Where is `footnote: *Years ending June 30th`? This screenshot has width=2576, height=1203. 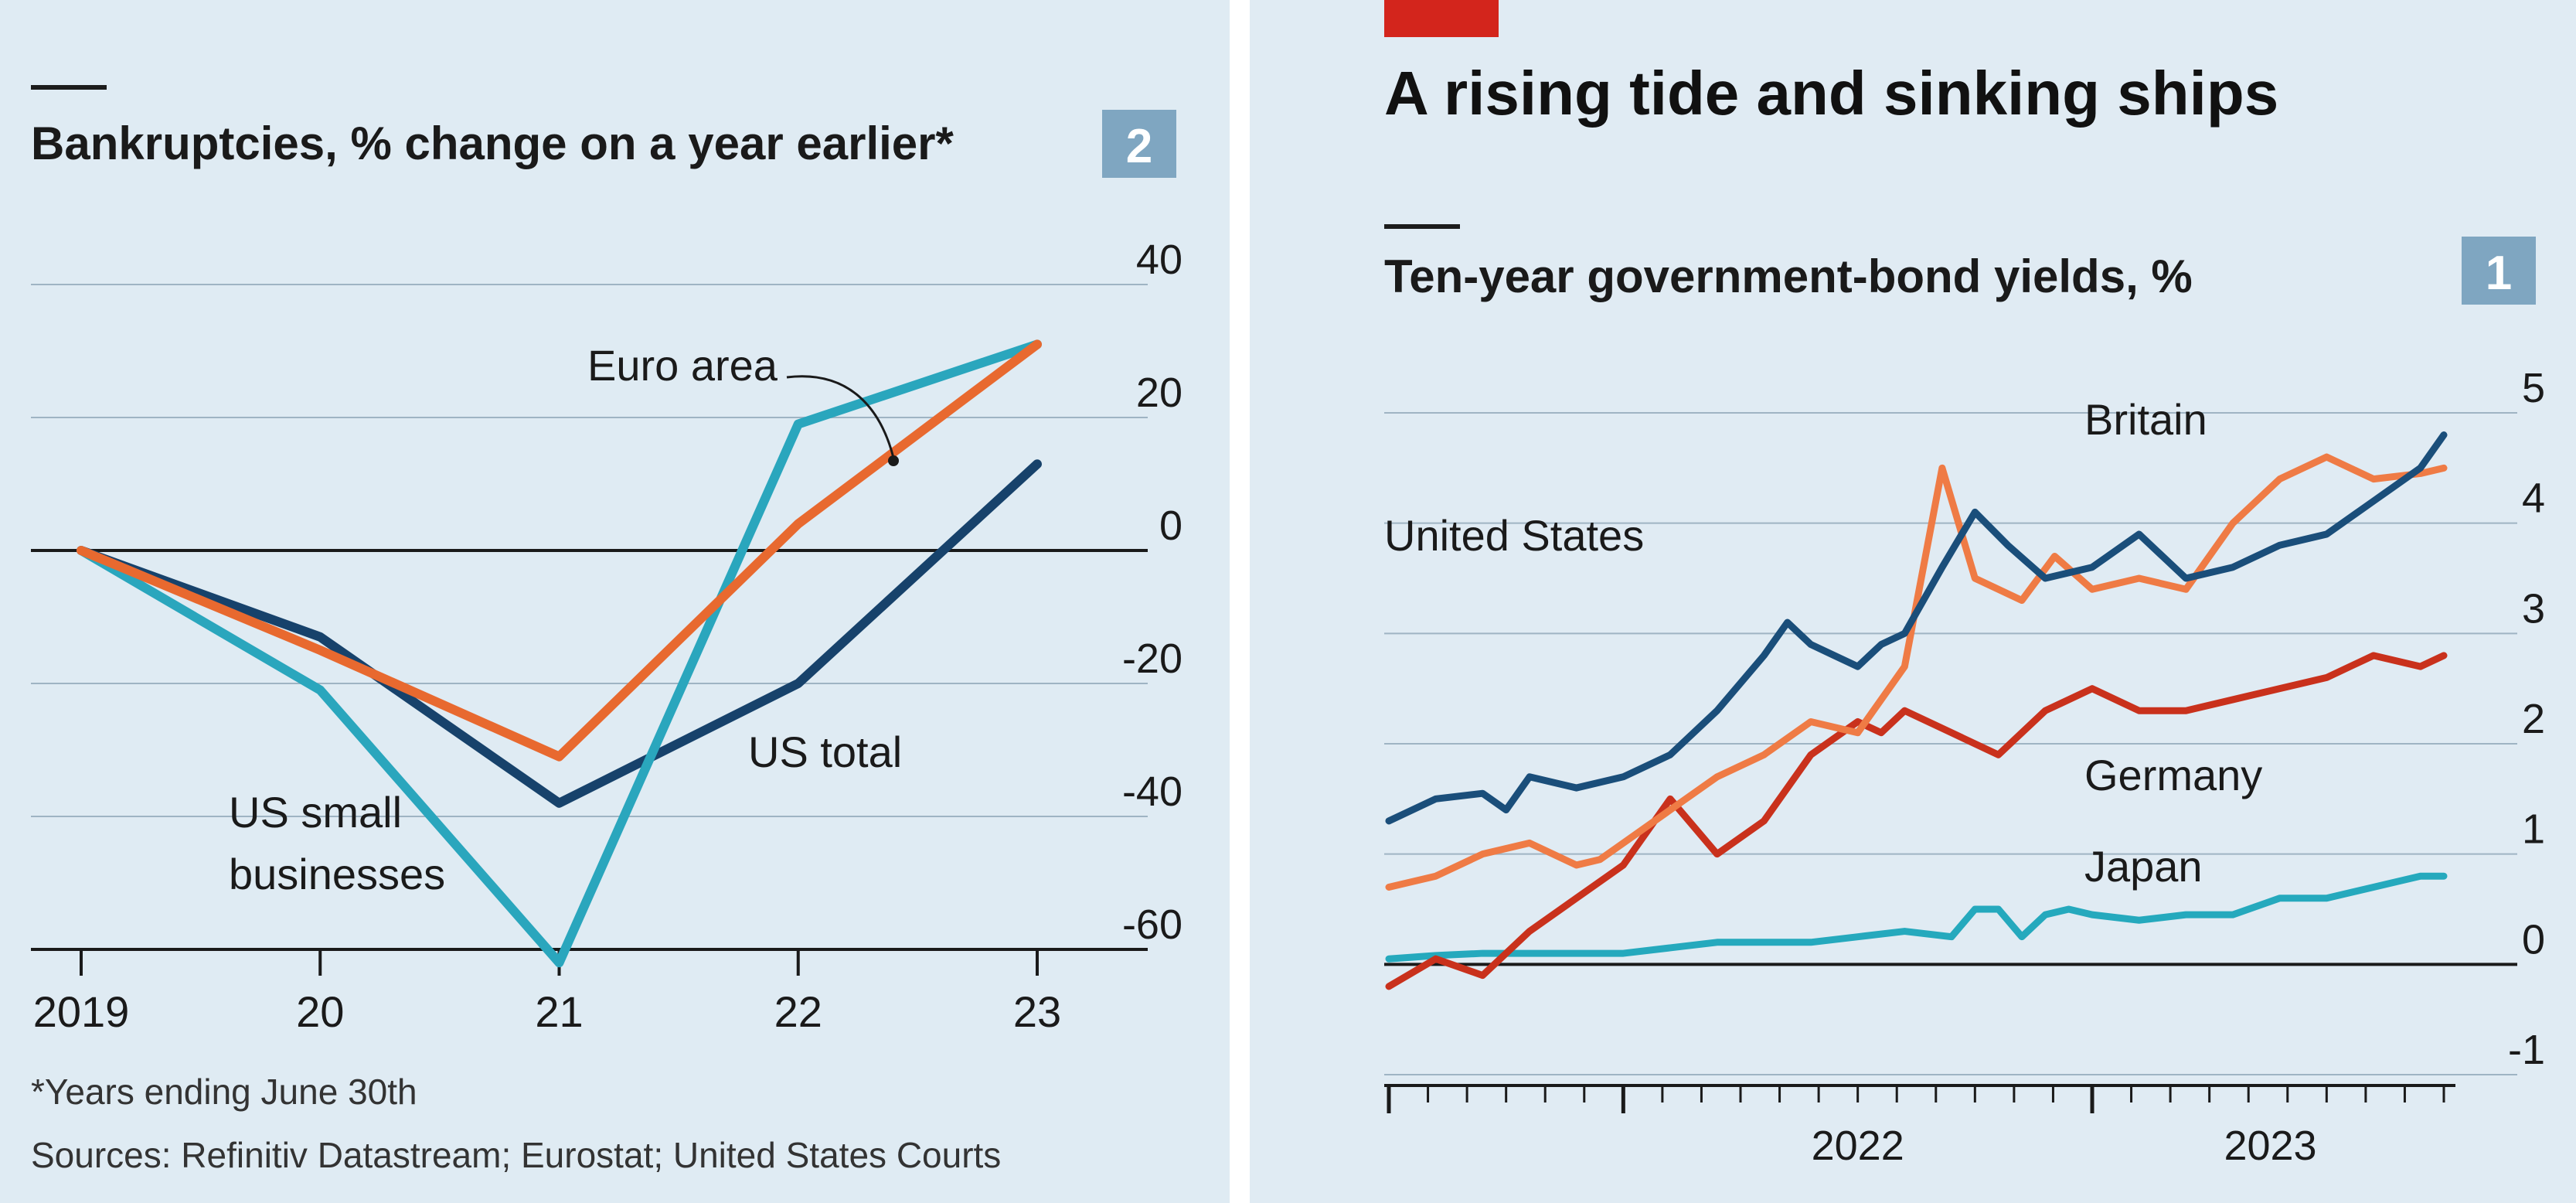
footnote: *Years ending June 30th is located at coordinates (224, 1092).